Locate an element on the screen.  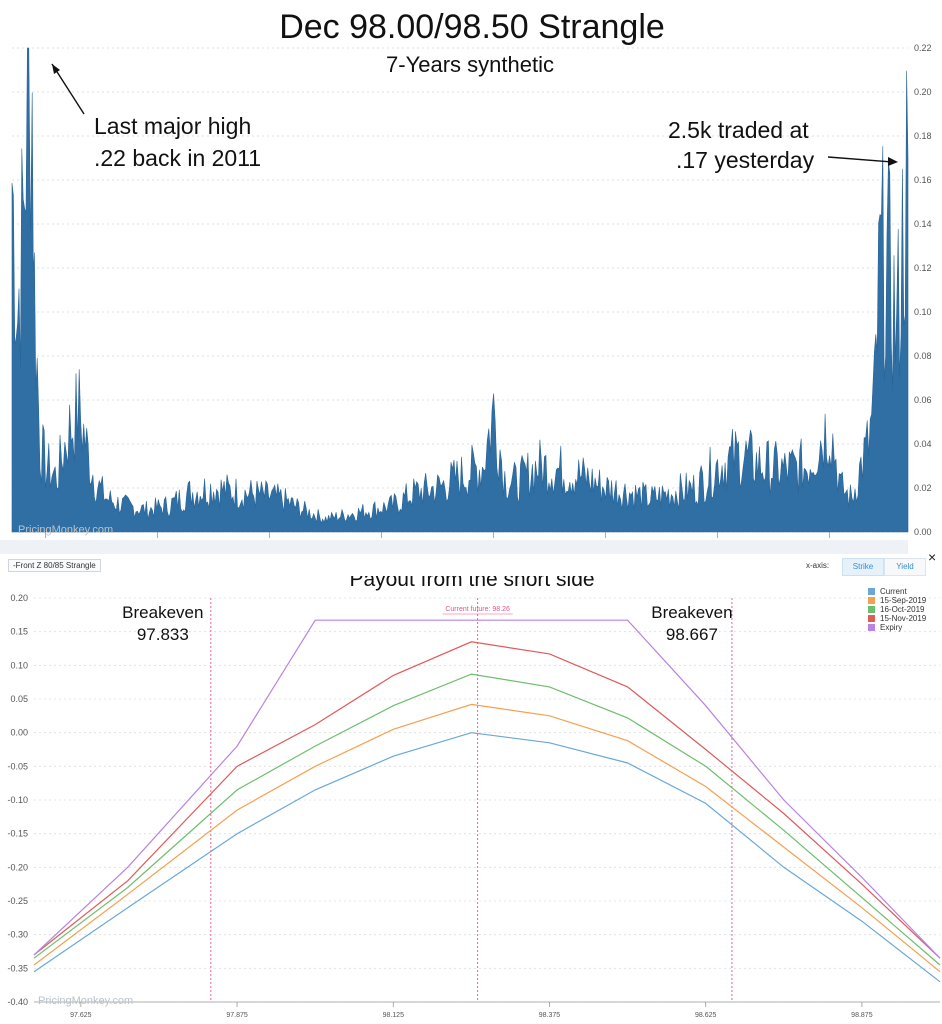
x-tick-label: 97.625 is located at coordinates (81, 1015).